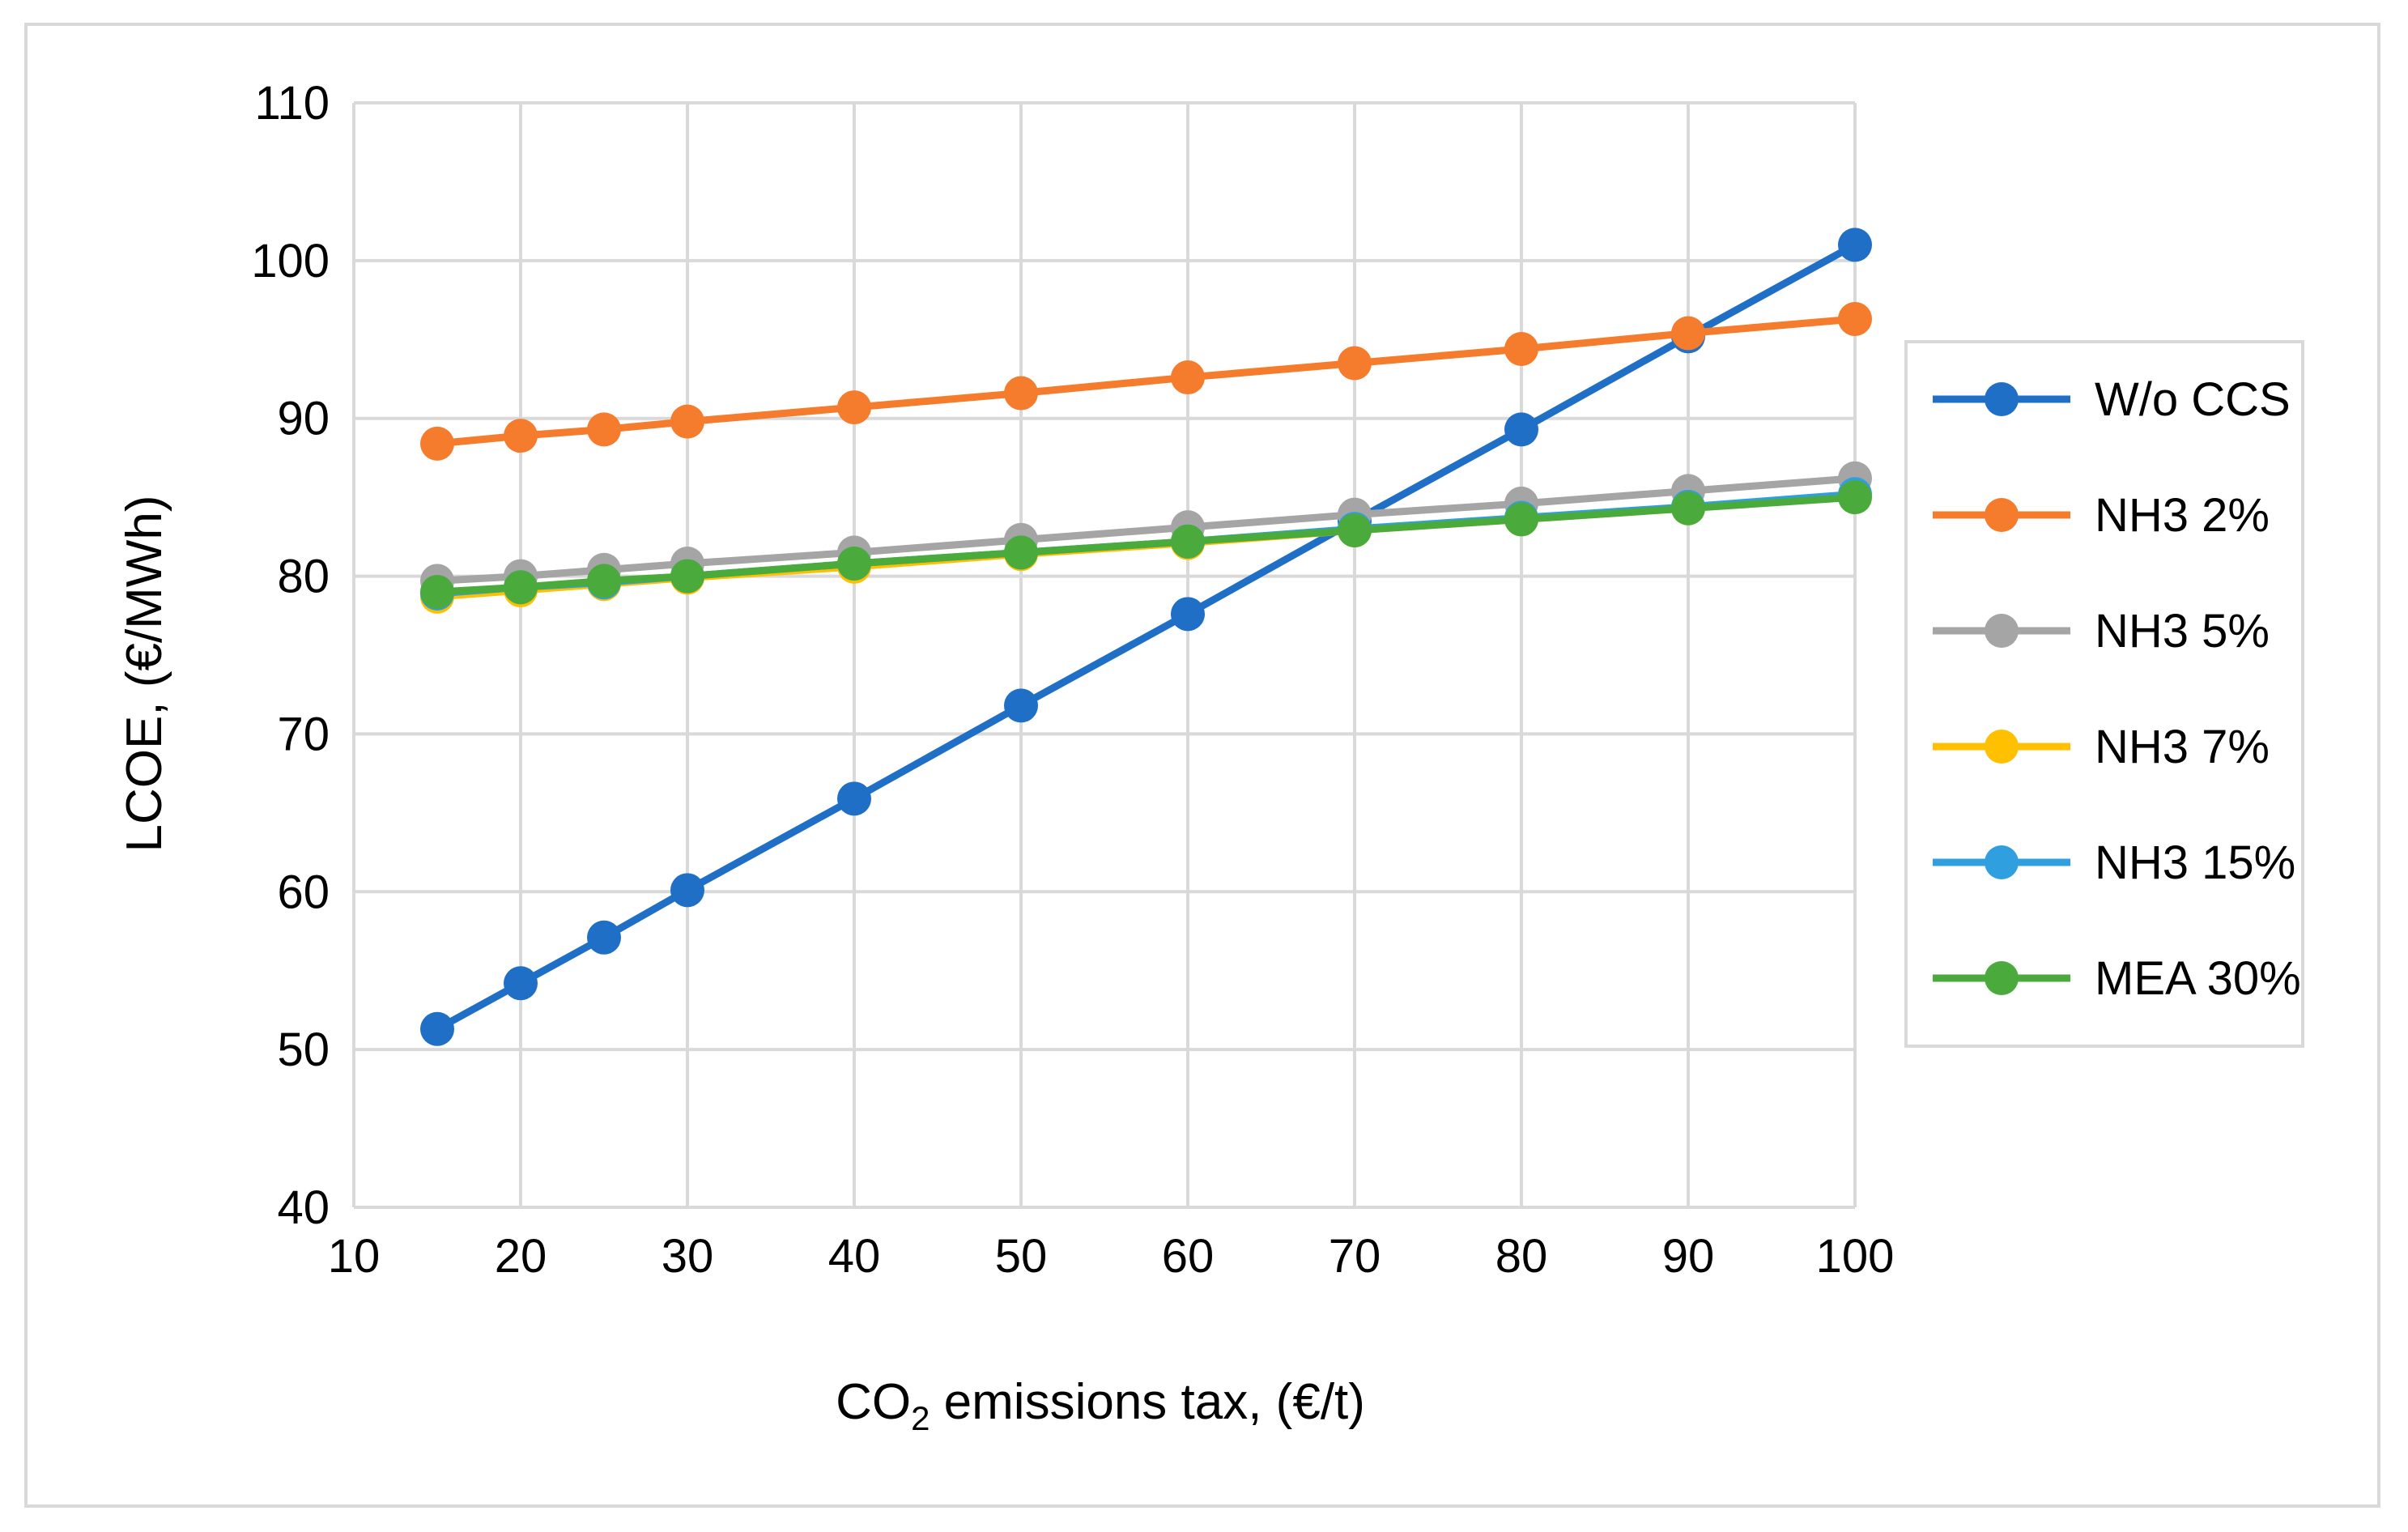  Describe the element at coordinates (1856, 1256) in the screenshot. I see `x-tick-label: 100` at that location.